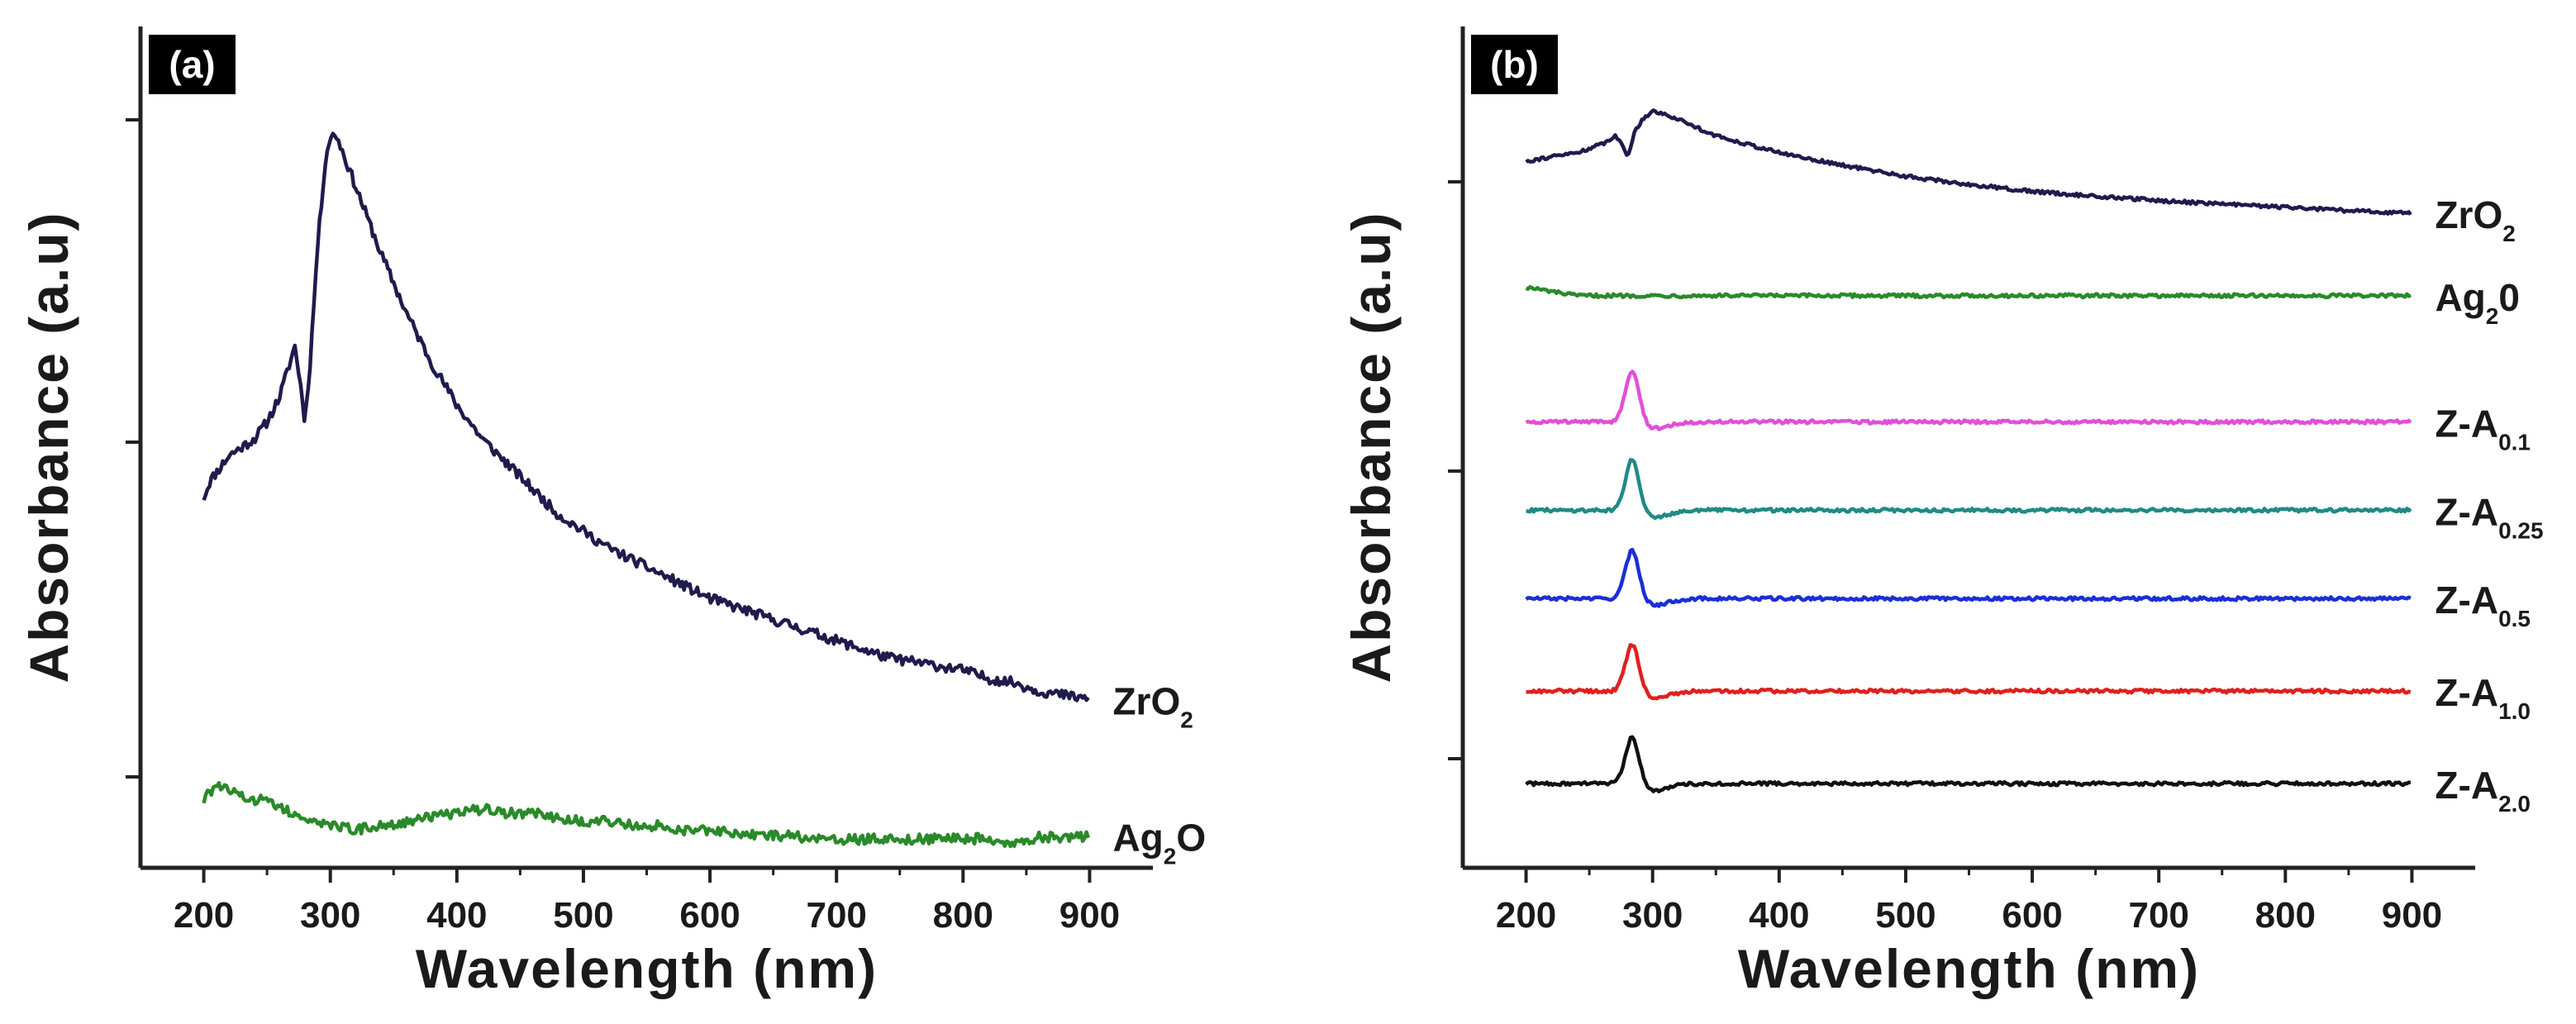 Image resolution: width=2576 pixels, height=1024 pixels. I want to click on series-label-1: Ag2O, so click(1159, 842).